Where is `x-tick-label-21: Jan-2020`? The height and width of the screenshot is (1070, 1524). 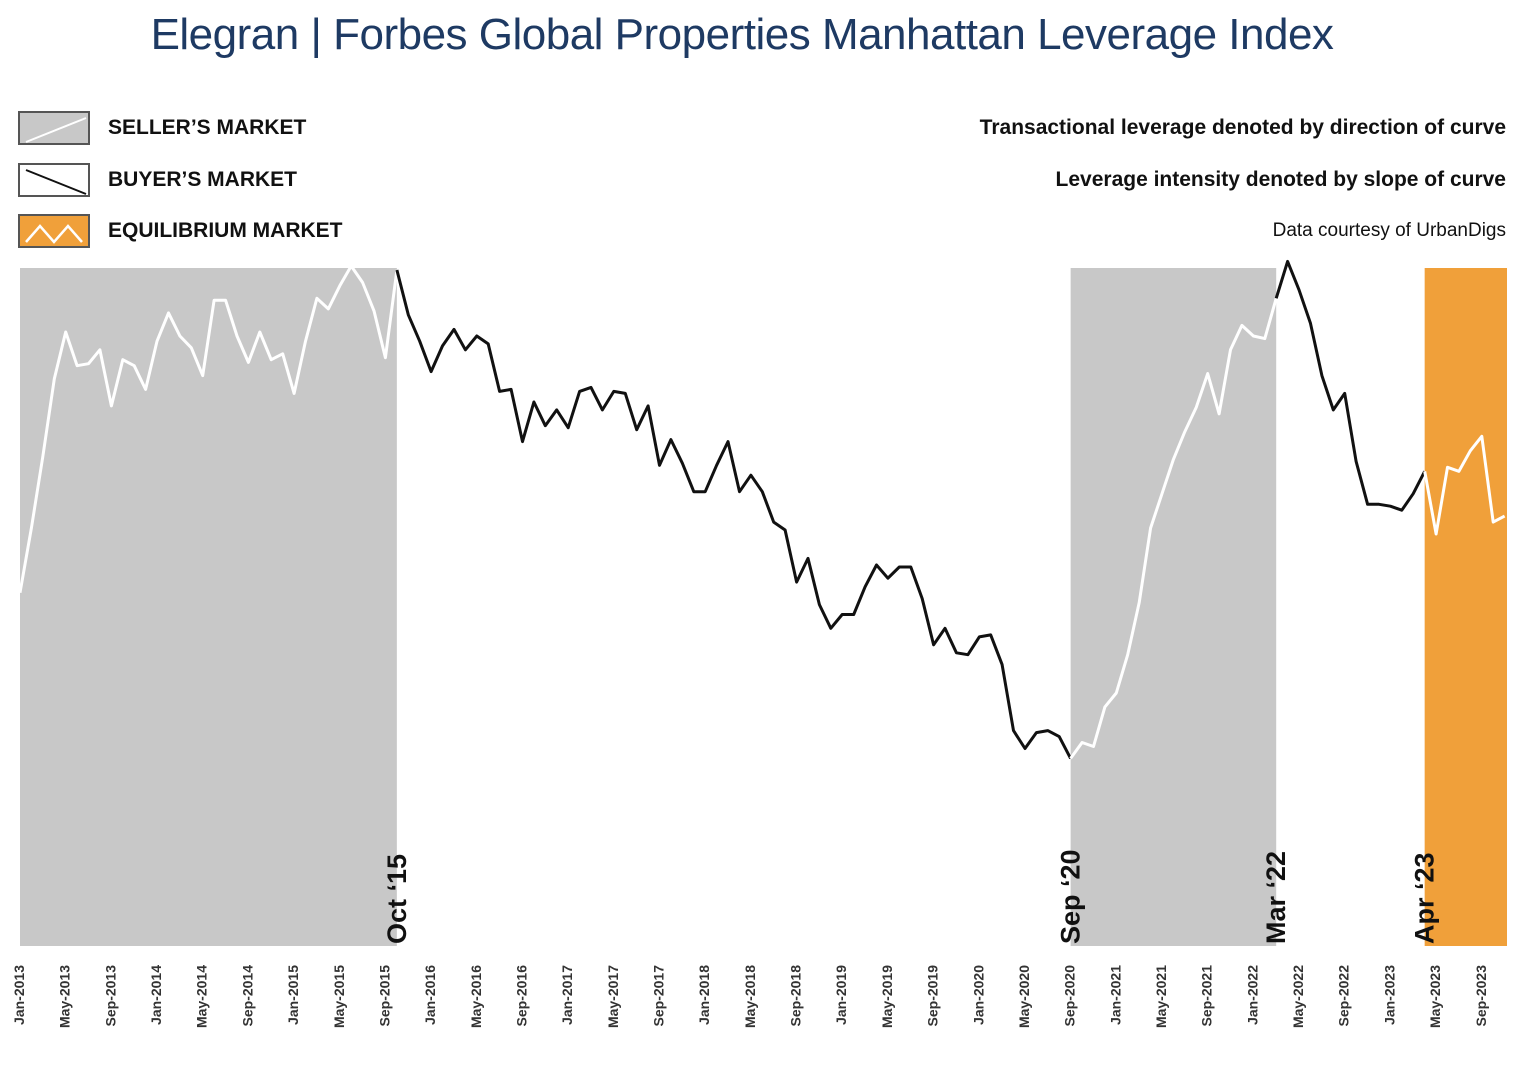 x-tick-label-21: Jan-2020 is located at coordinates (978, 995).